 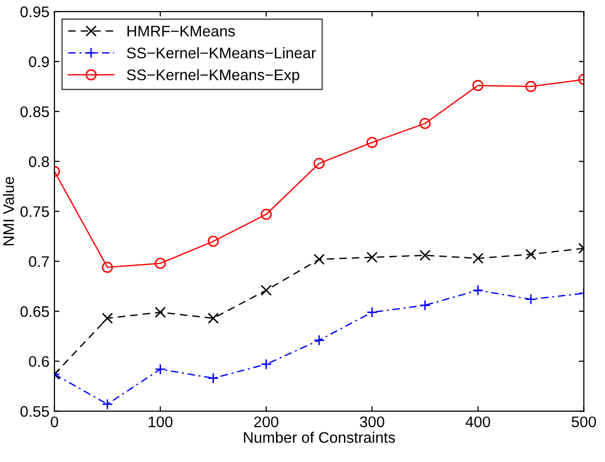 I want to click on x-tick-label: 400, so click(x=478, y=422).